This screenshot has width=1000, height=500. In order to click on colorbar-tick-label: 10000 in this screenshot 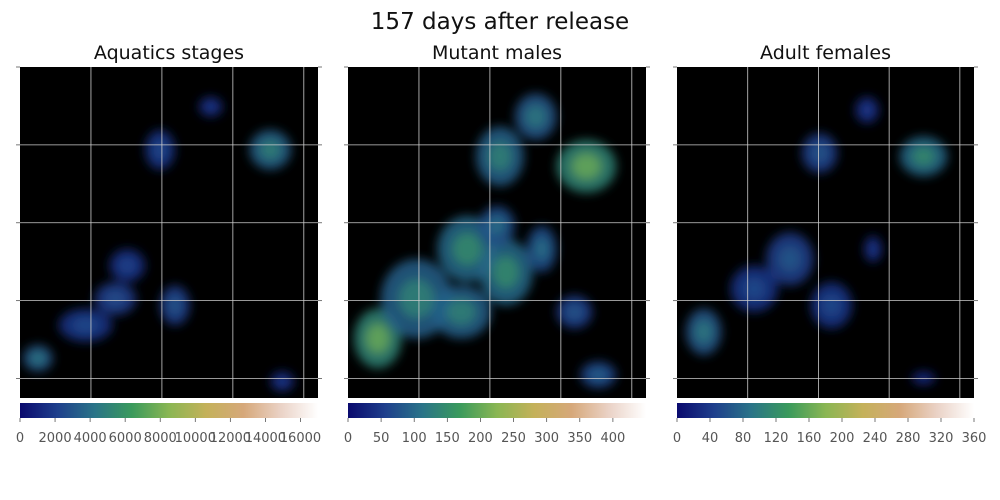, I will do `click(195, 438)`.